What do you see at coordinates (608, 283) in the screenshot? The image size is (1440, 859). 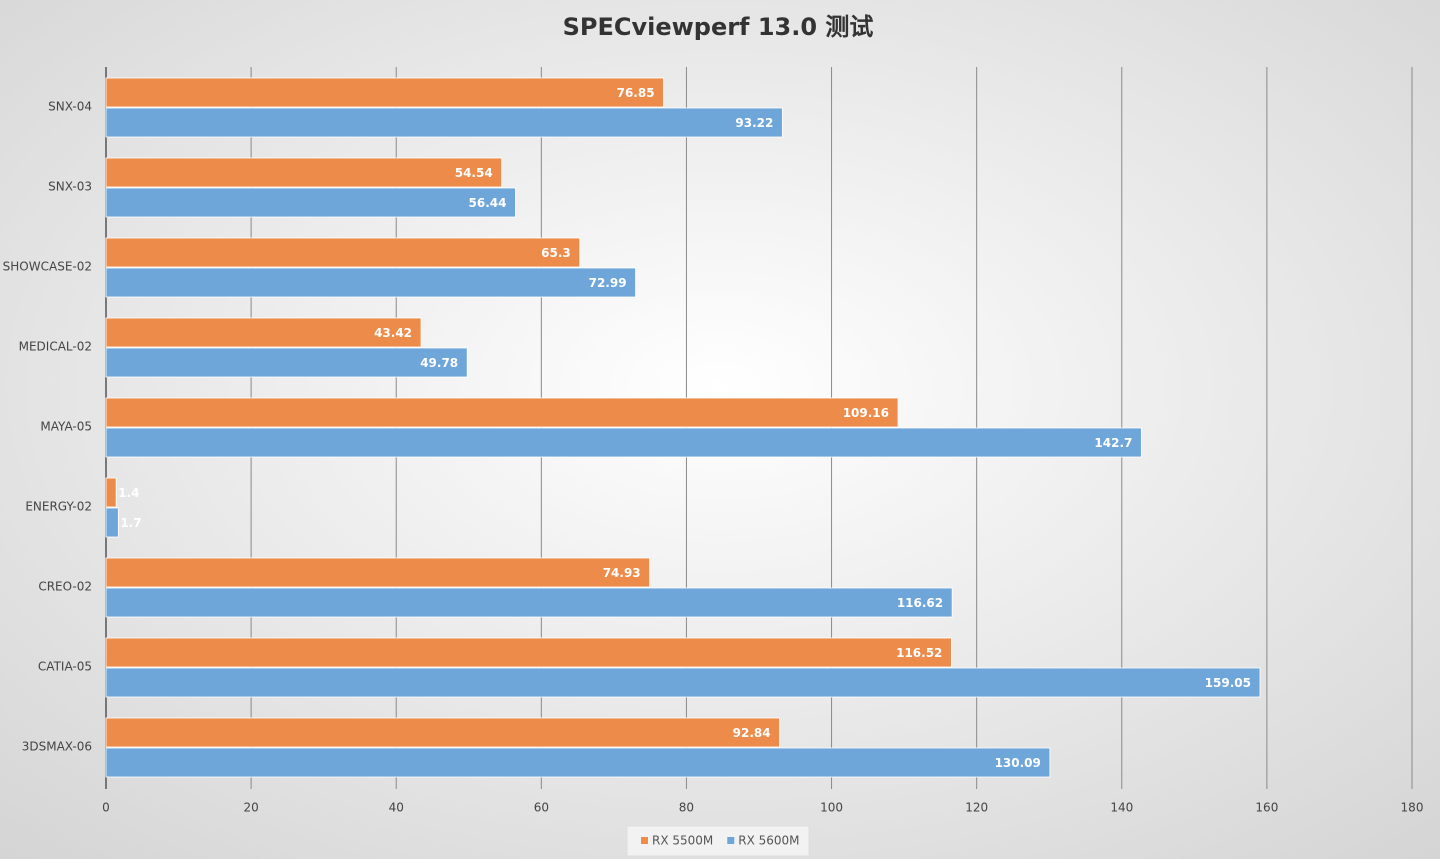 I see `data-label: 72.99` at bounding box center [608, 283].